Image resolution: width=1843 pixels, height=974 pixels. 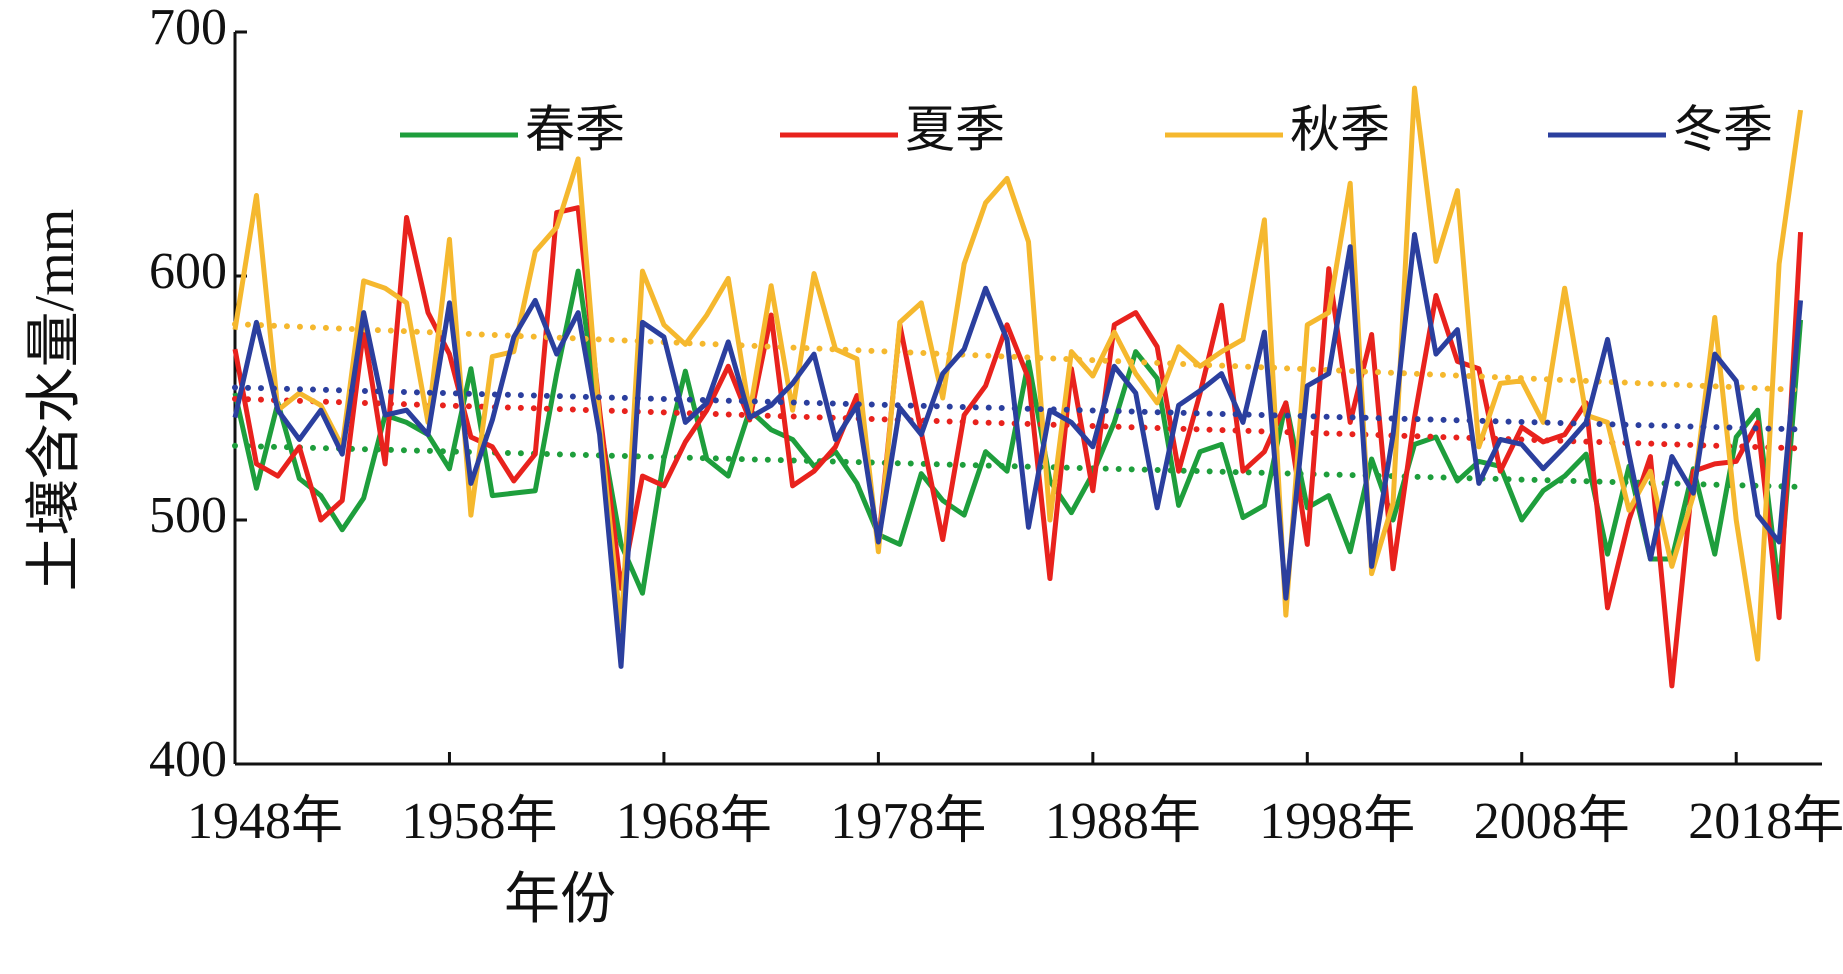 I want to click on x-tick-label: 1958年, so click(x=479, y=821).